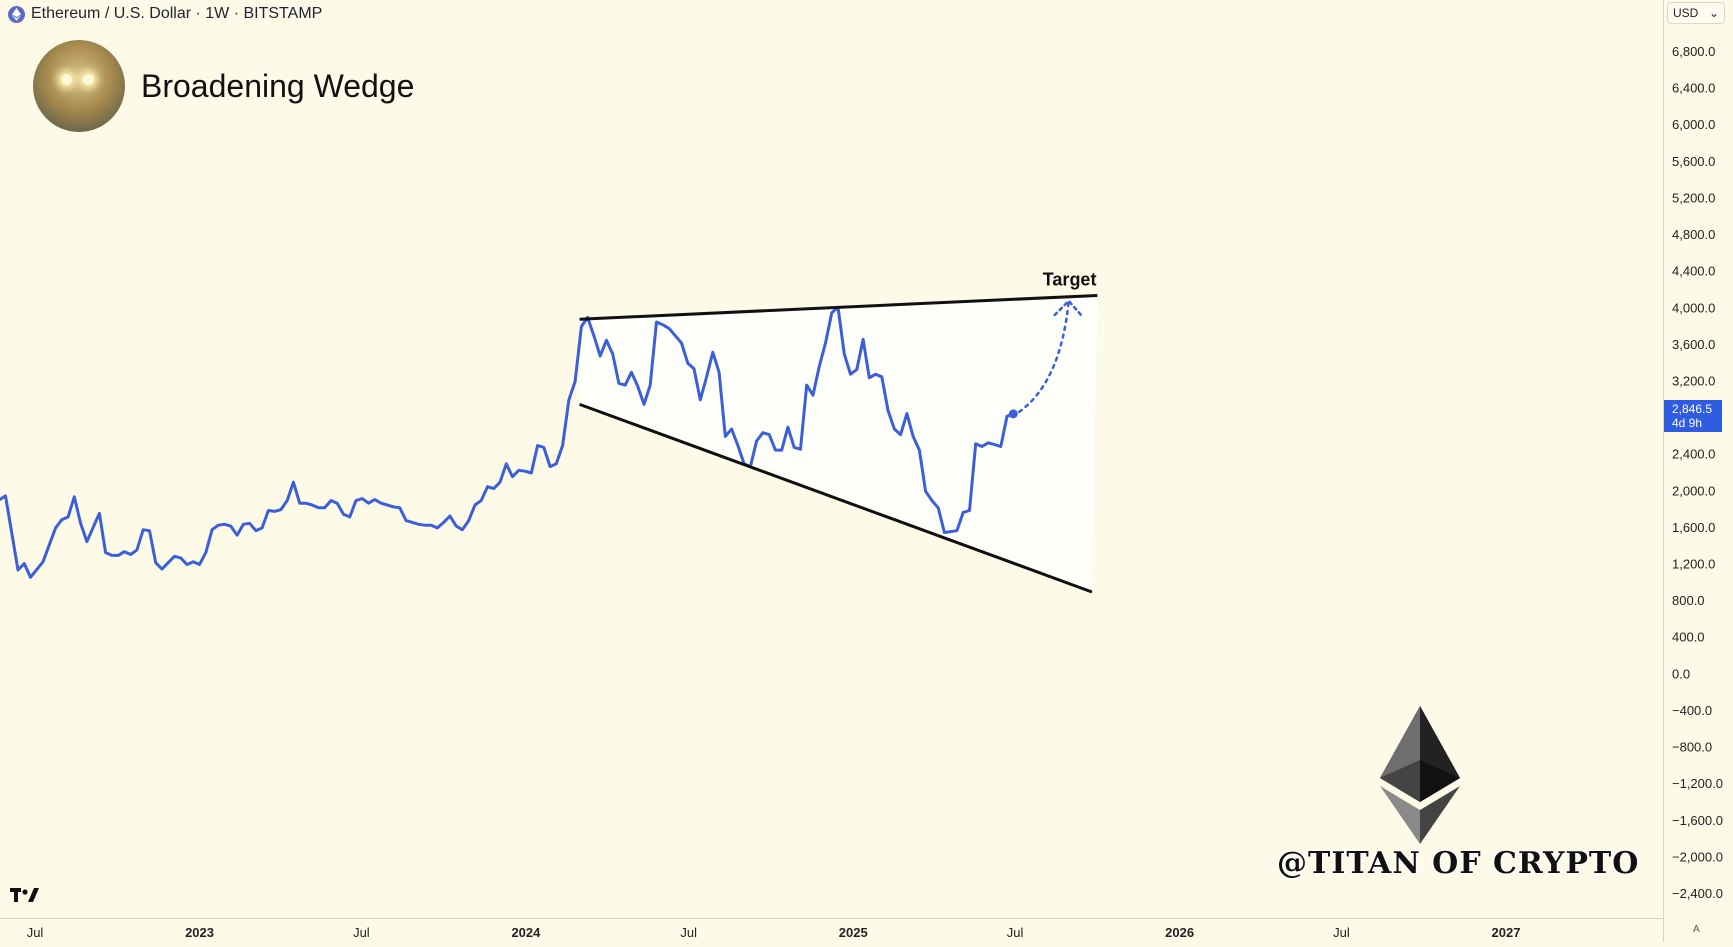 This screenshot has width=1733, height=947. What do you see at coordinates (1688, 600) in the screenshot?
I see `y-tick-label: 800.0` at bounding box center [1688, 600].